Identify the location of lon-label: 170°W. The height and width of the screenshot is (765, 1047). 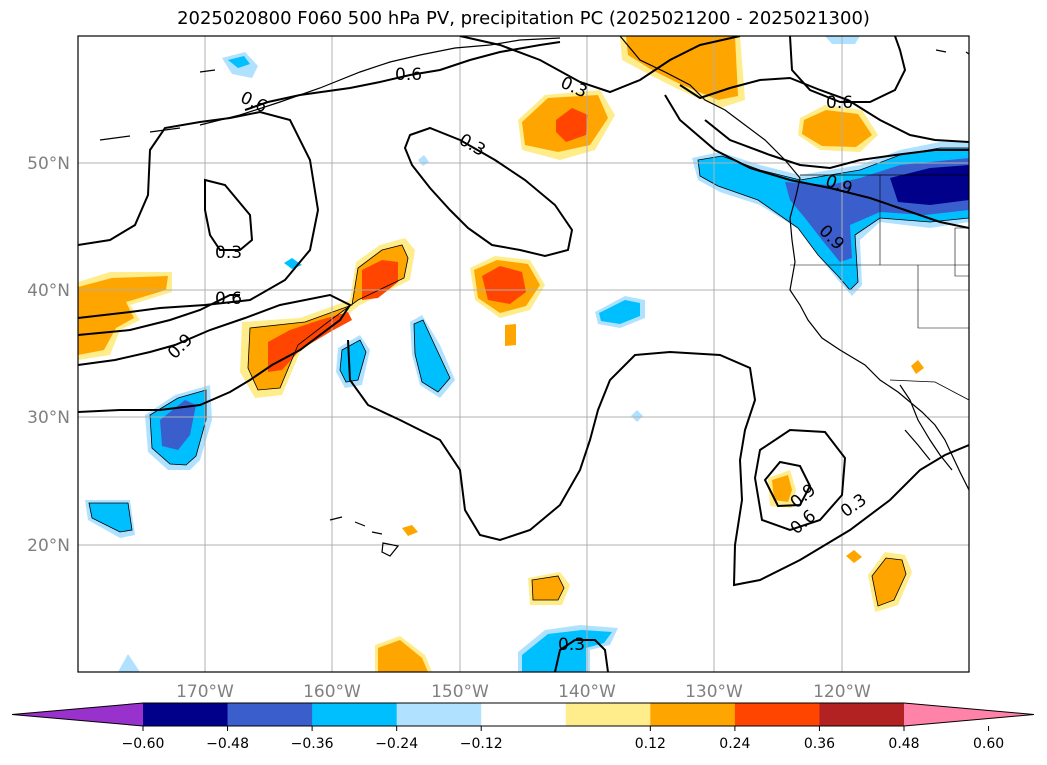
(205, 692).